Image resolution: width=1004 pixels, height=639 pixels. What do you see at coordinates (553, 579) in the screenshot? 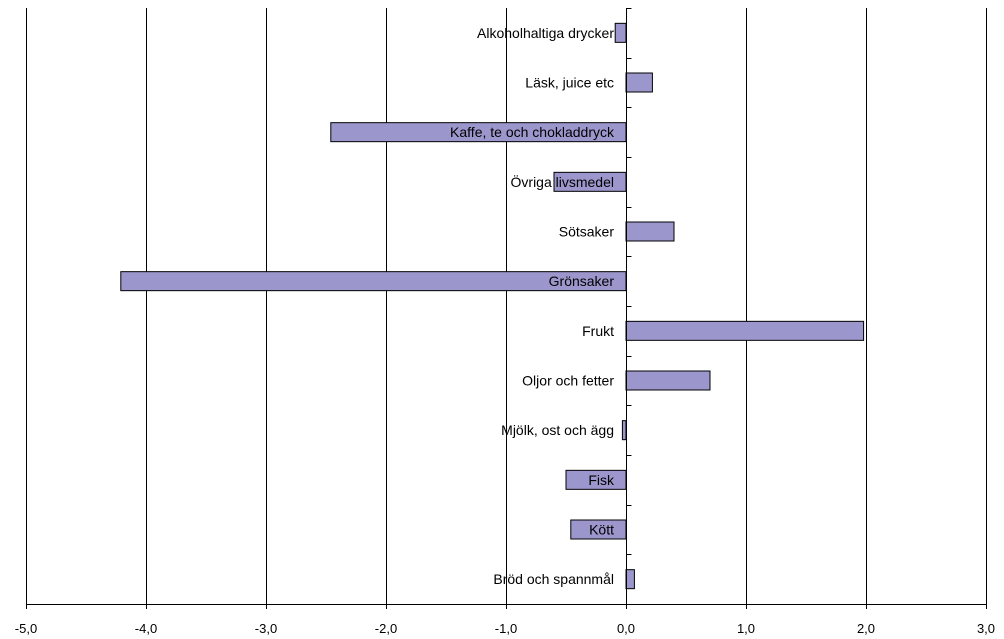
I see `category-label: Bröd och spannmål` at bounding box center [553, 579].